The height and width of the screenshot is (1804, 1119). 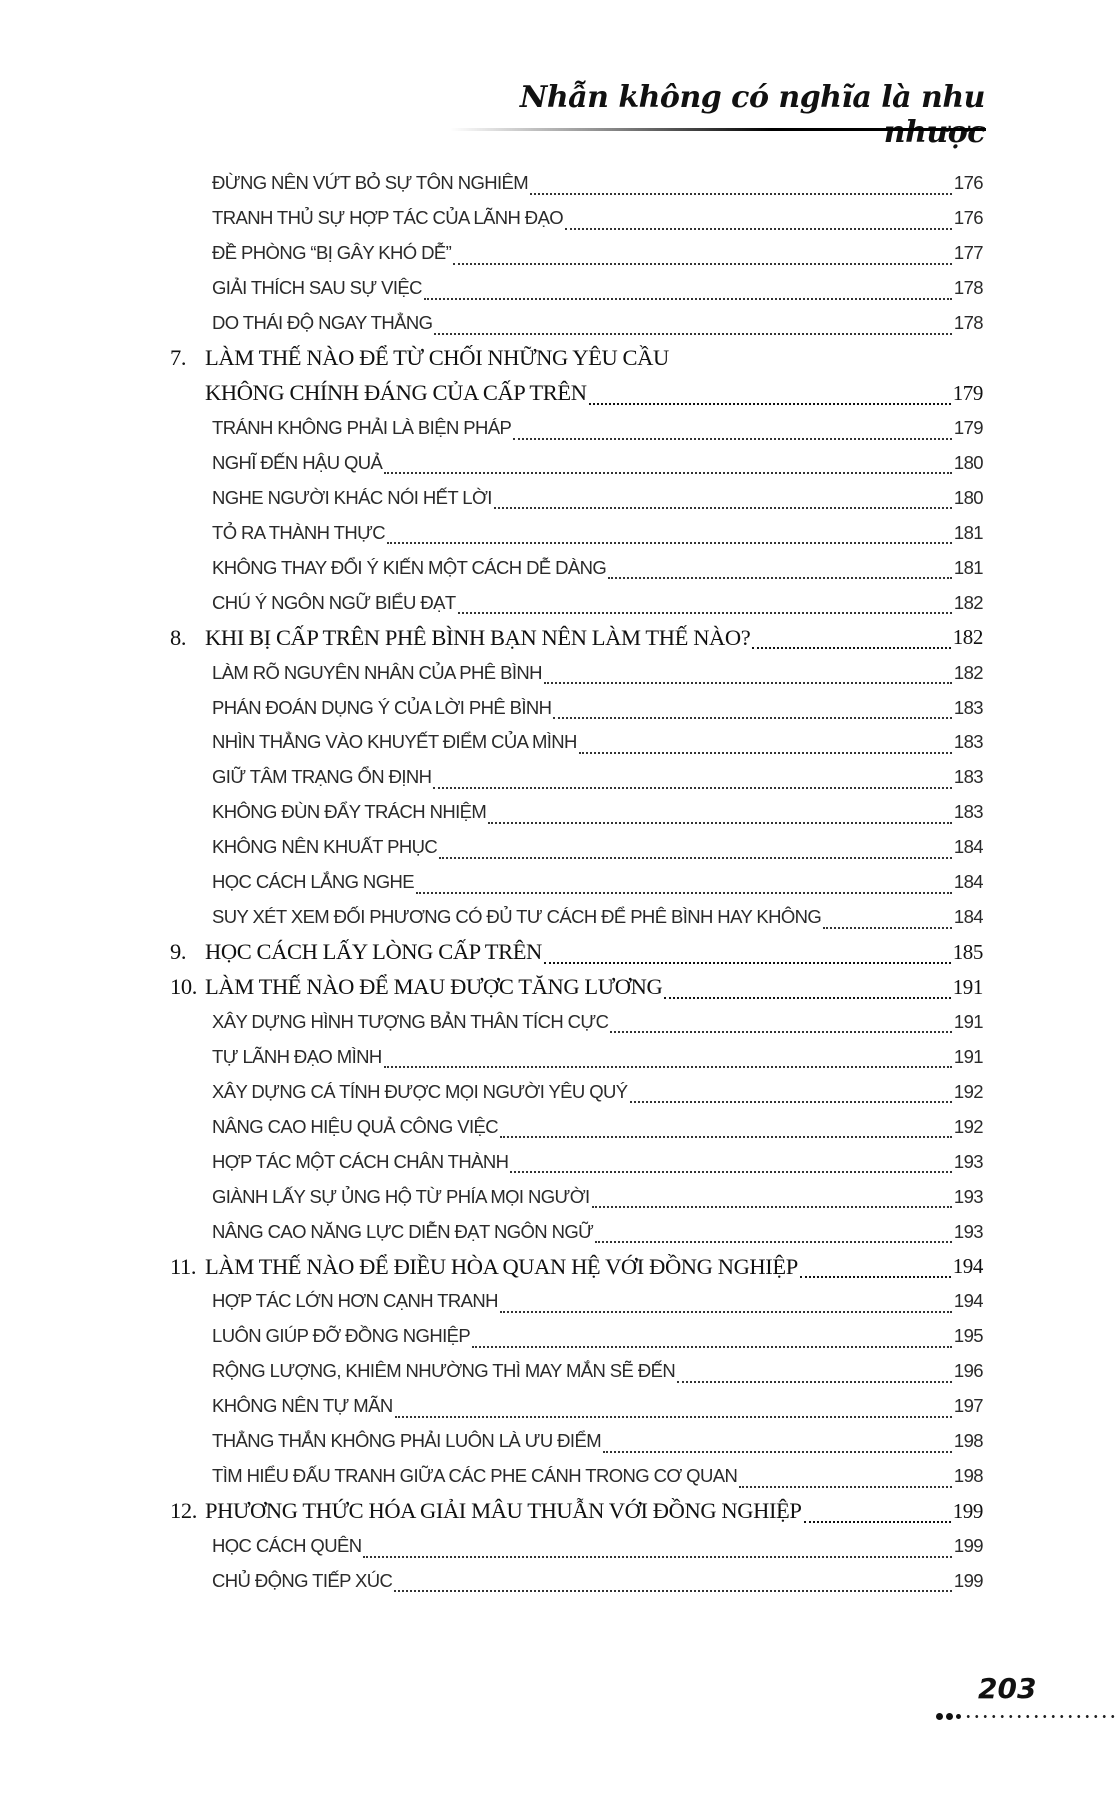 I want to click on chapter-number: 10., so click(x=183, y=987).